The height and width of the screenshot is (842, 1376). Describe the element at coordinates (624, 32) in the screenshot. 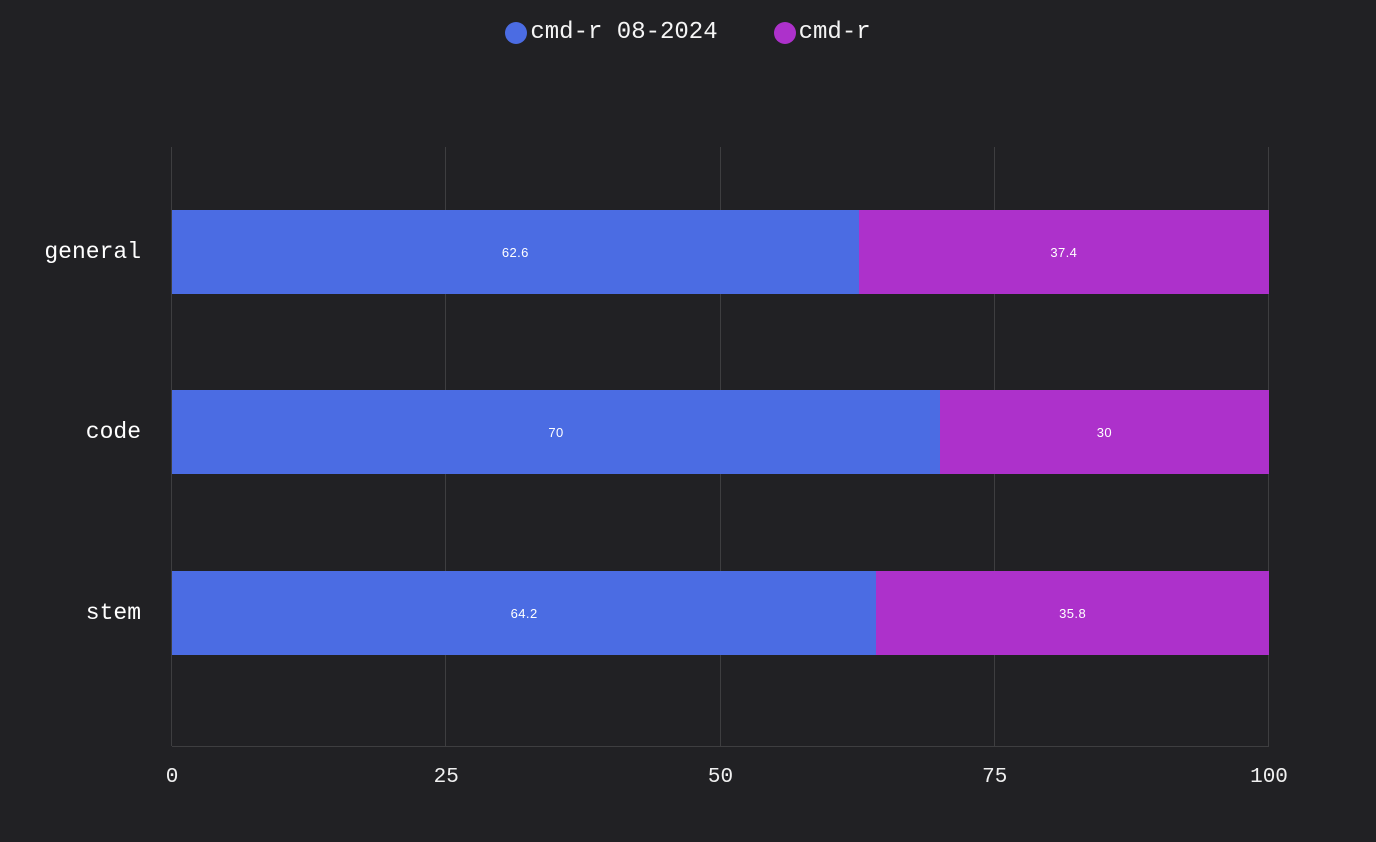

I see `legend-item-label: cmd-r 08-2024` at that location.